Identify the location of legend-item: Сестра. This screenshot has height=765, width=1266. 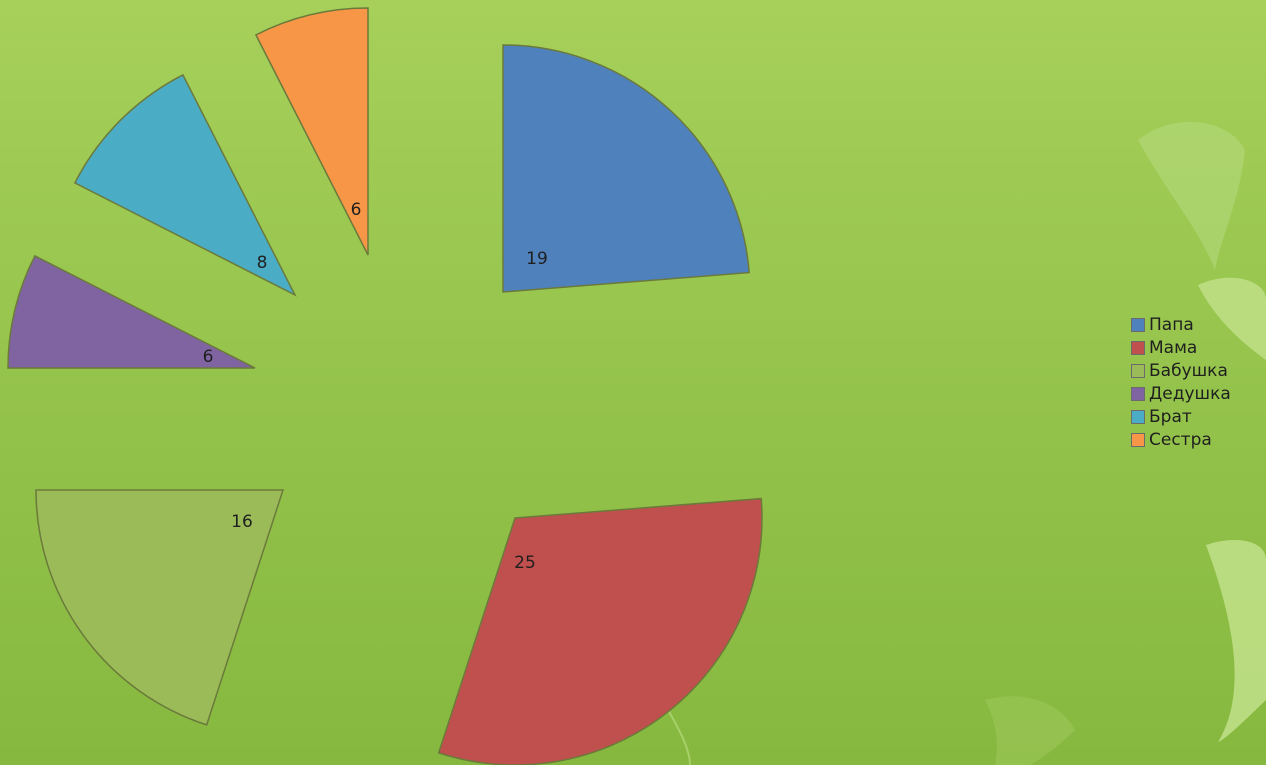
(1198, 439).